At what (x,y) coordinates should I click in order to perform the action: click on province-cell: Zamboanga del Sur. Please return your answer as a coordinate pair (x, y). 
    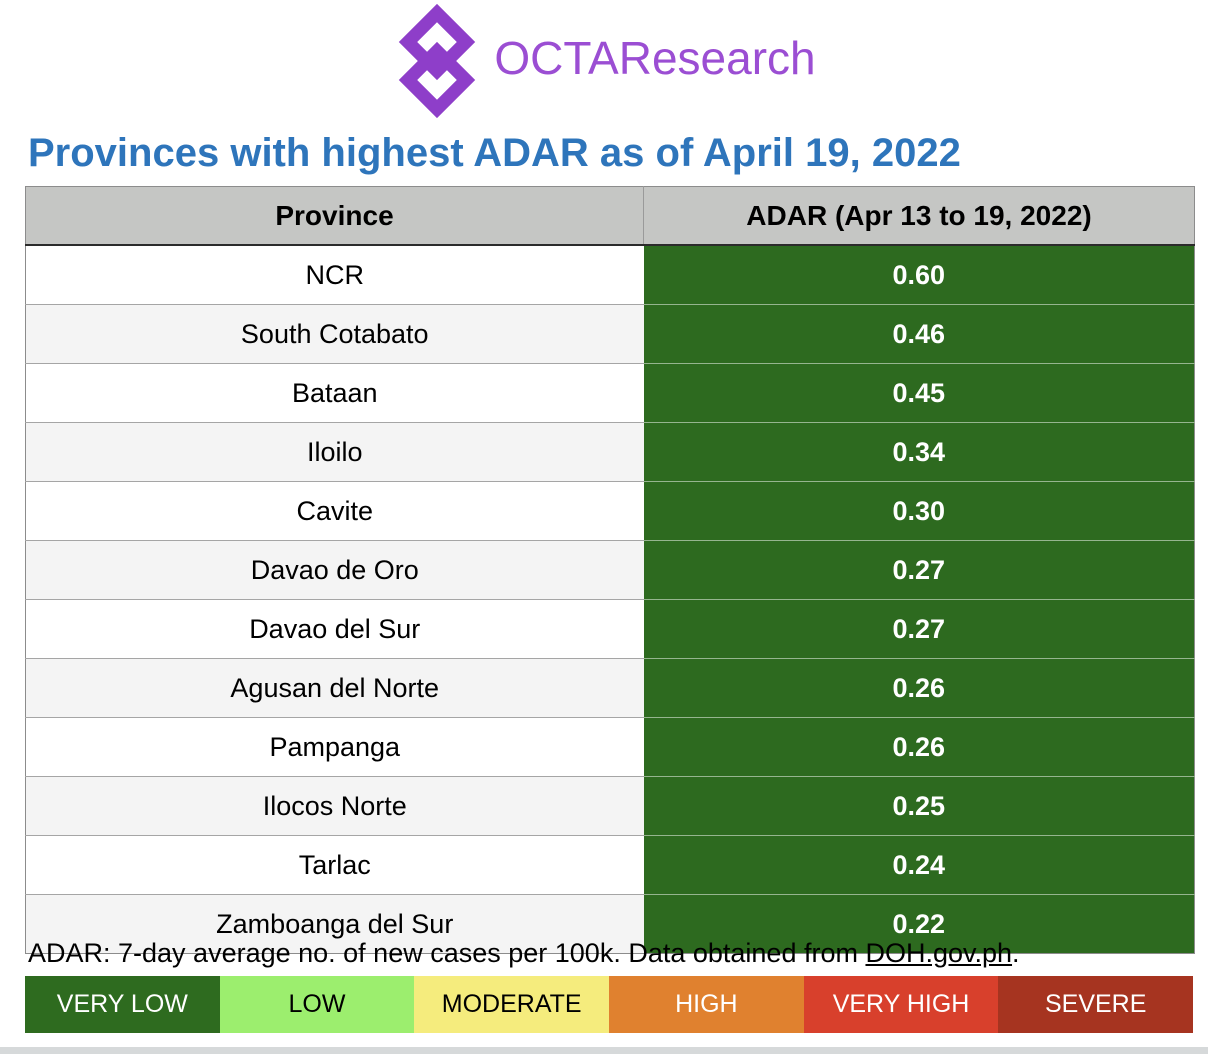
    Looking at the image, I should click on (334, 924).